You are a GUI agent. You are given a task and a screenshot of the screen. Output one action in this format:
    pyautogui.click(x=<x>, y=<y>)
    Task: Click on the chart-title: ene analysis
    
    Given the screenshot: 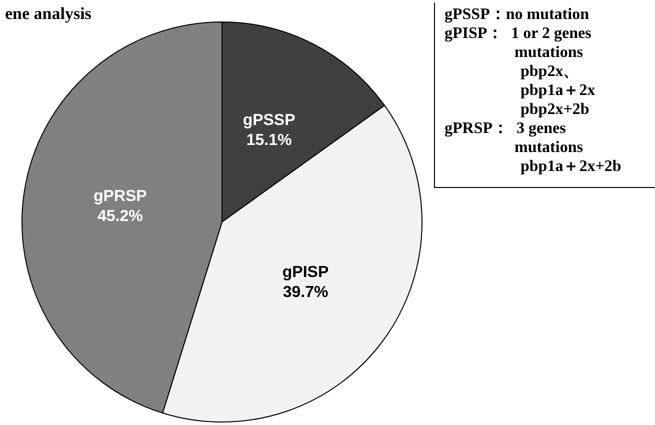 What is the action you would take?
    pyautogui.click(x=48, y=13)
    